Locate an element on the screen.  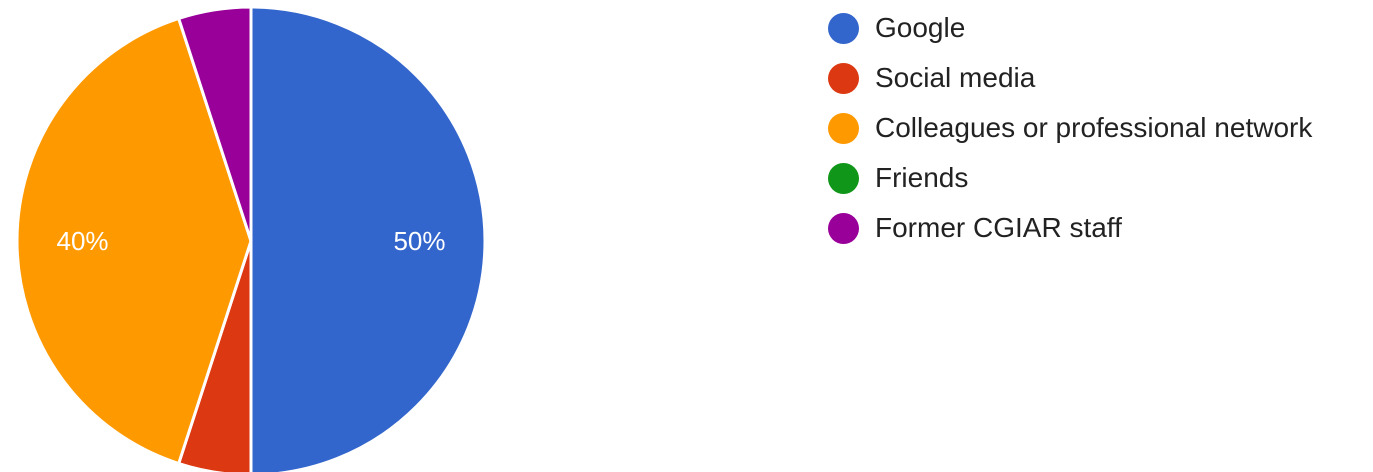
legend-swatch-friends is located at coordinates (843, 178).